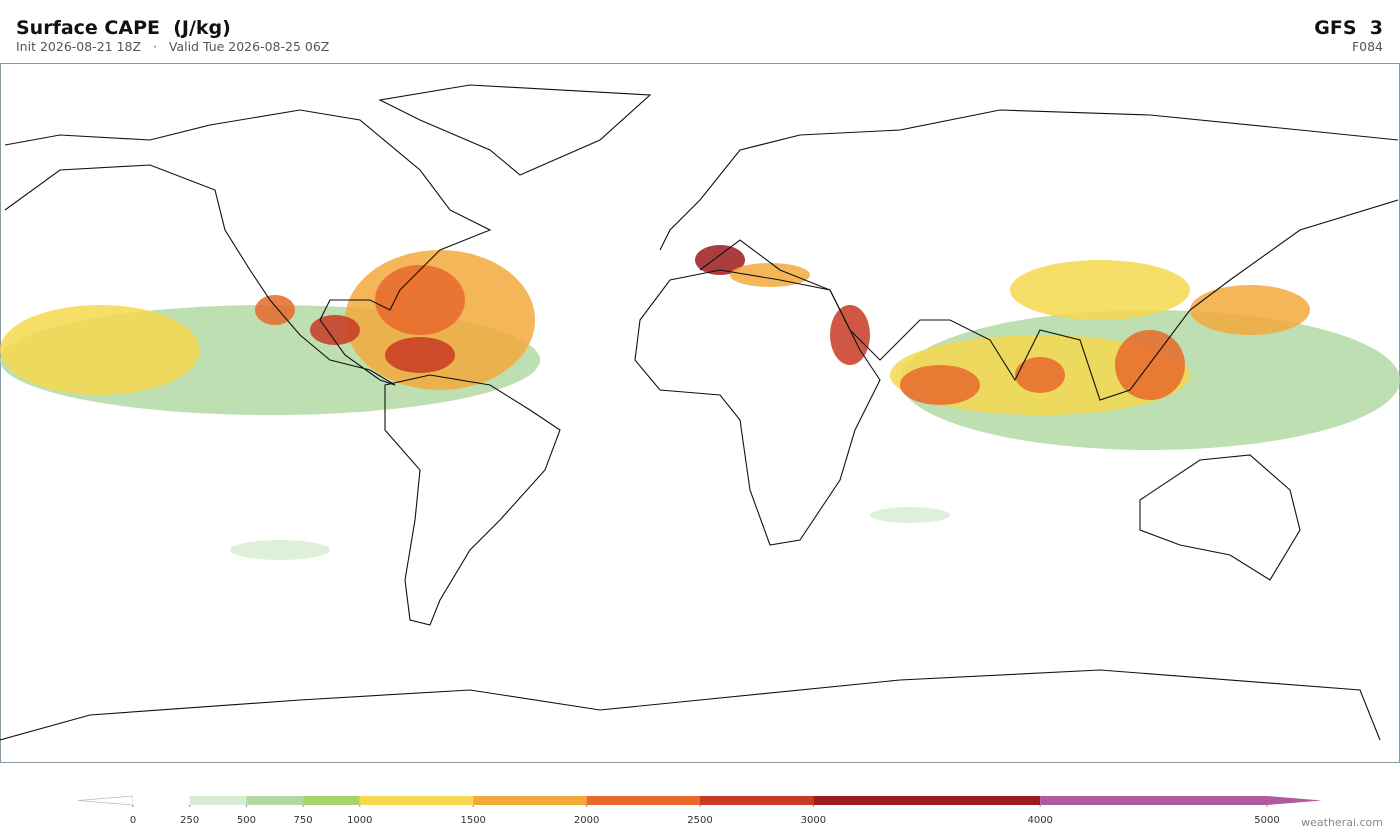  Describe the element at coordinates (359, 820) in the screenshot. I see `colorbar-tick-label: 1000` at that location.